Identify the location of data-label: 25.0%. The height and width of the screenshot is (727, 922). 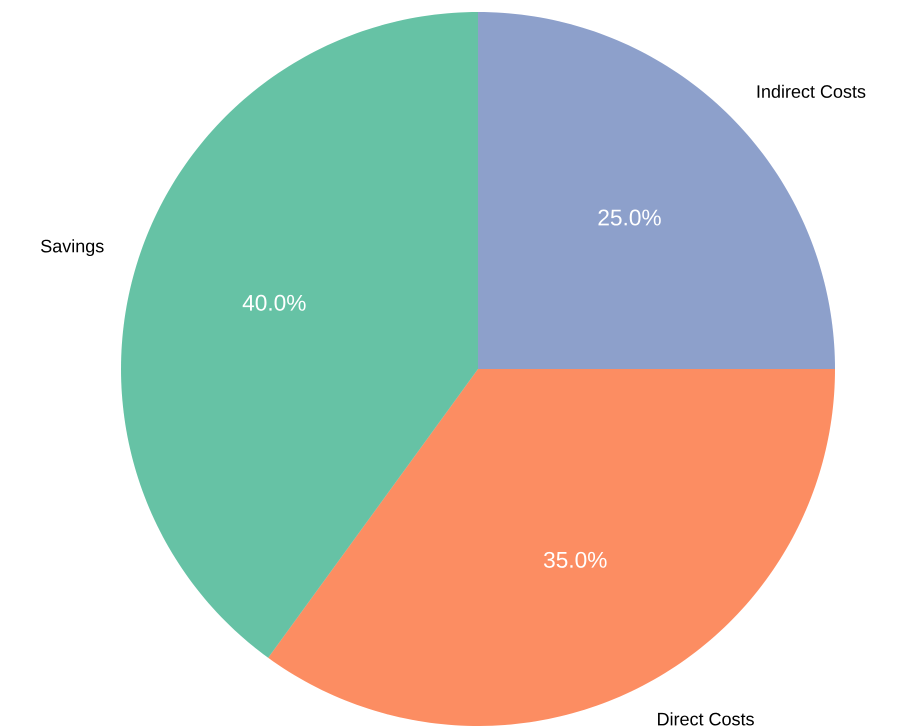
(629, 217).